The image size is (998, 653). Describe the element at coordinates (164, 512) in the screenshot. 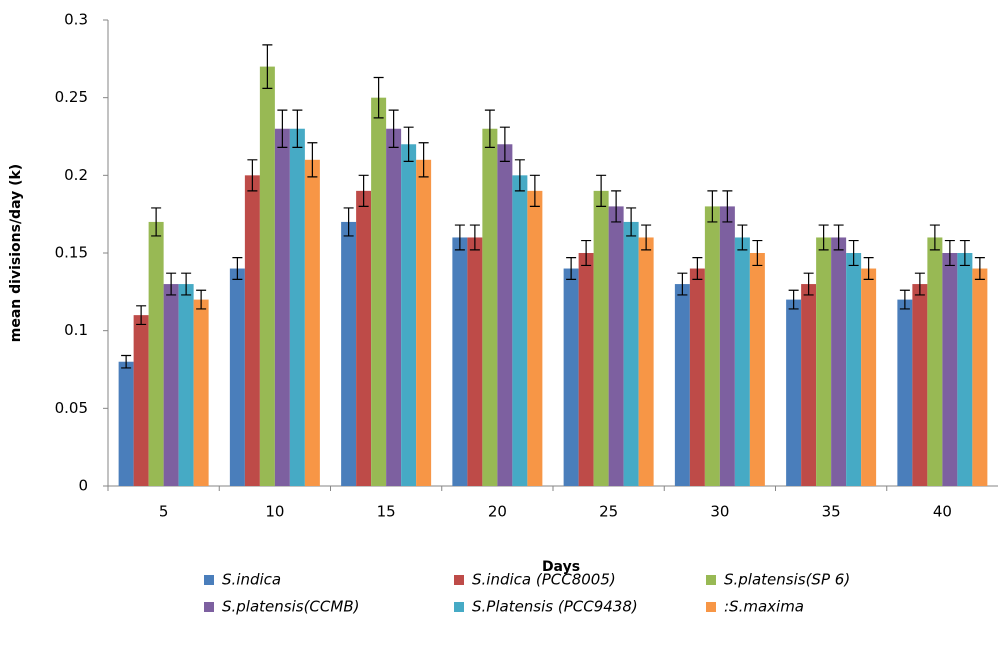

I see `x-tick-label: 5` at that location.